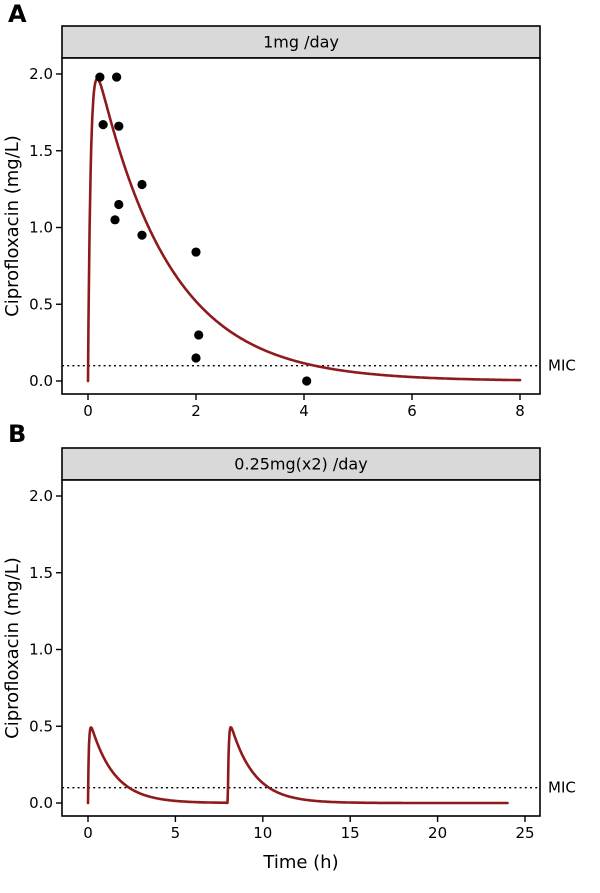  Describe the element at coordinates (412, 411) in the screenshot. I see `x-tick-label: 6` at that location.